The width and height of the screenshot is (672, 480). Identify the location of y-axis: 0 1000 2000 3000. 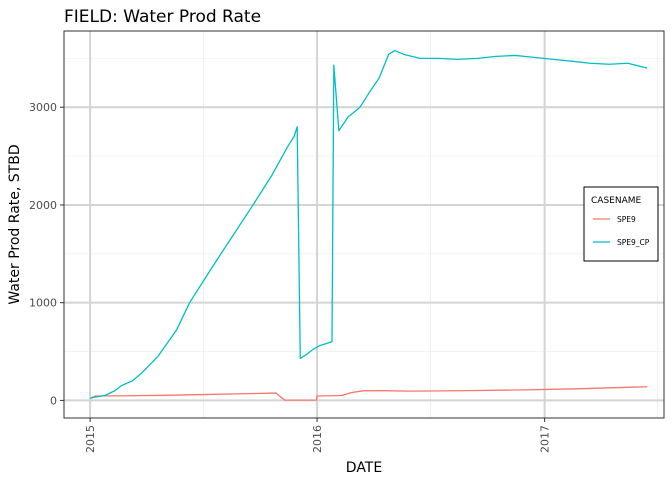
(46, 254).